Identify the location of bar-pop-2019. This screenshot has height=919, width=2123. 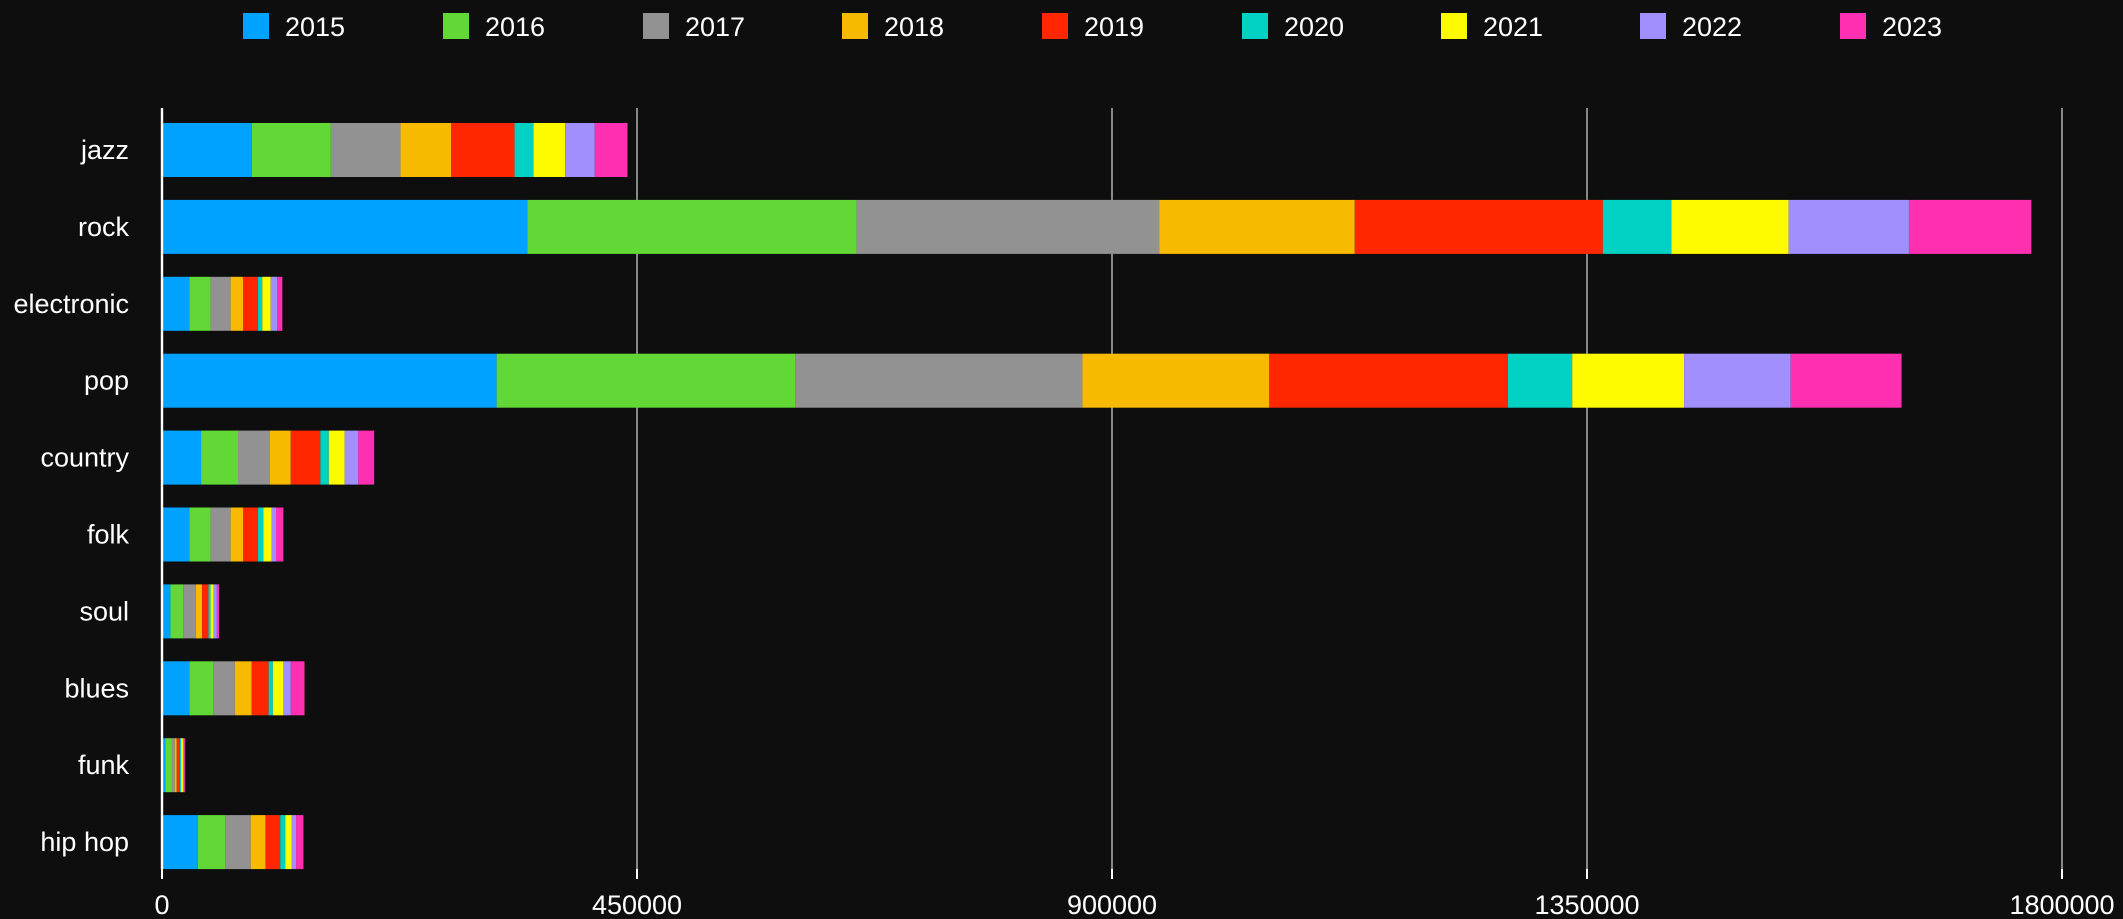
(1388, 380).